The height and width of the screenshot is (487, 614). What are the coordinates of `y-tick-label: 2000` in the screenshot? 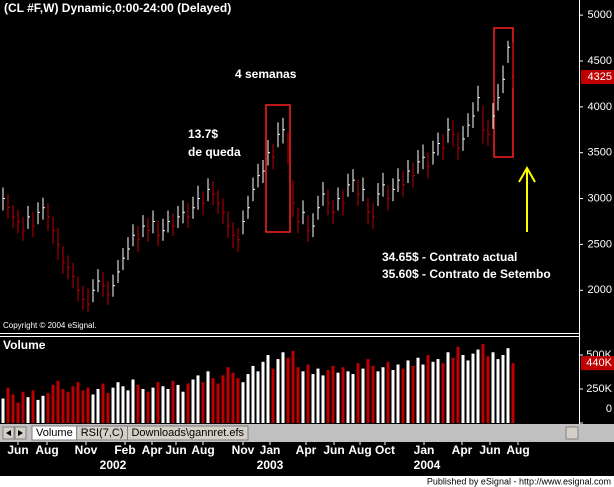 It's located at (600, 290).